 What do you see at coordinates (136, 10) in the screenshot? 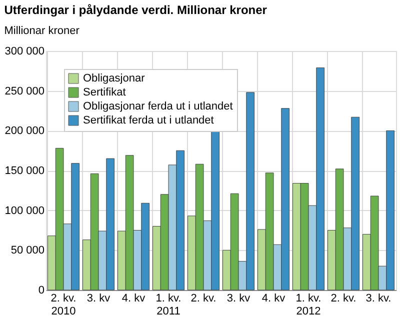
I see `chart-title: Utferdingar i pålydande verdi. Millionar kroner` at bounding box center [136, 10].